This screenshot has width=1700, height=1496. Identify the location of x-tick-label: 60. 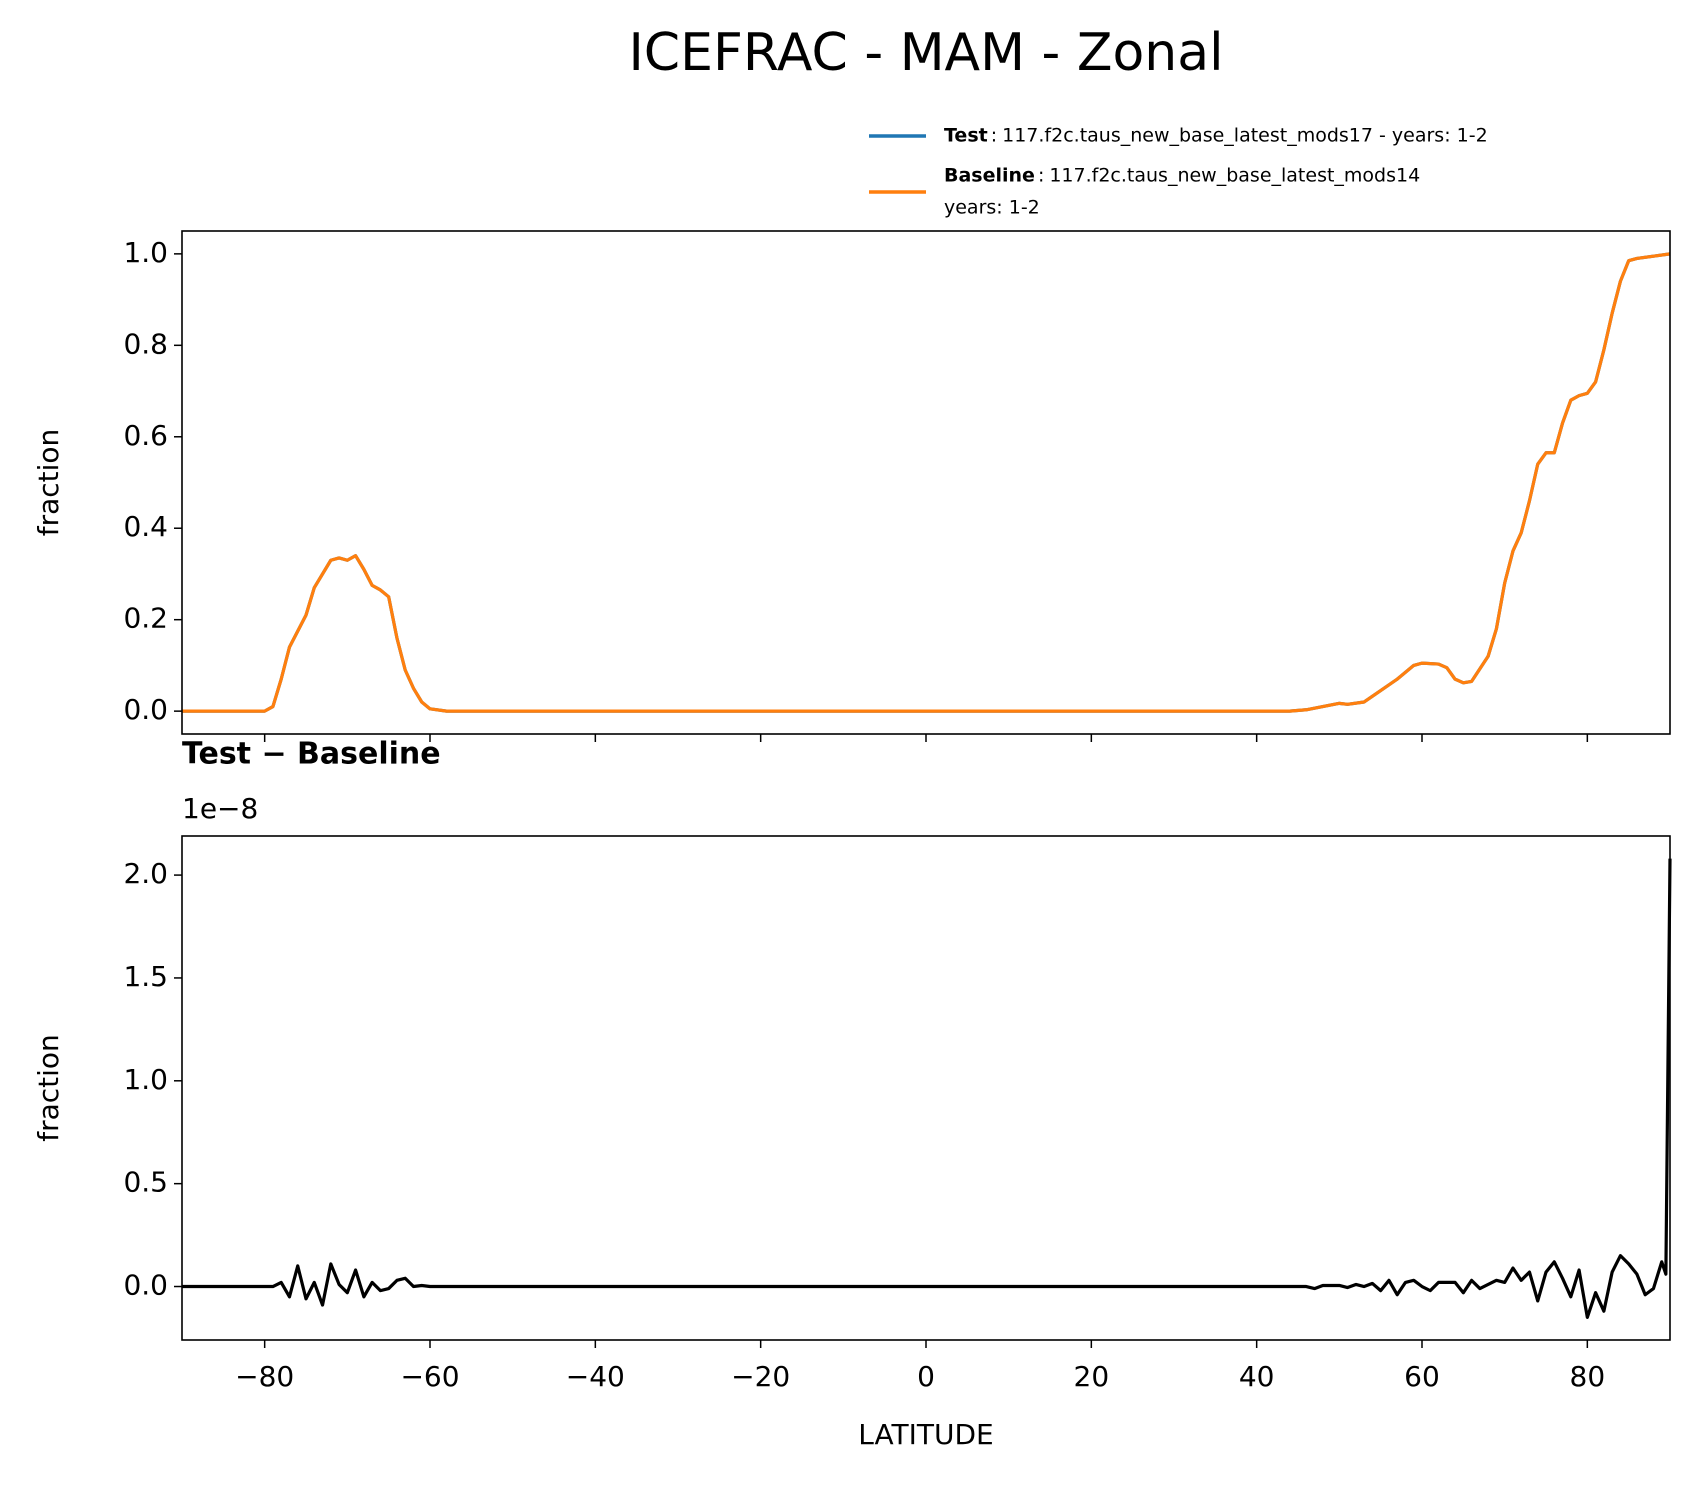
(1422, 1376).